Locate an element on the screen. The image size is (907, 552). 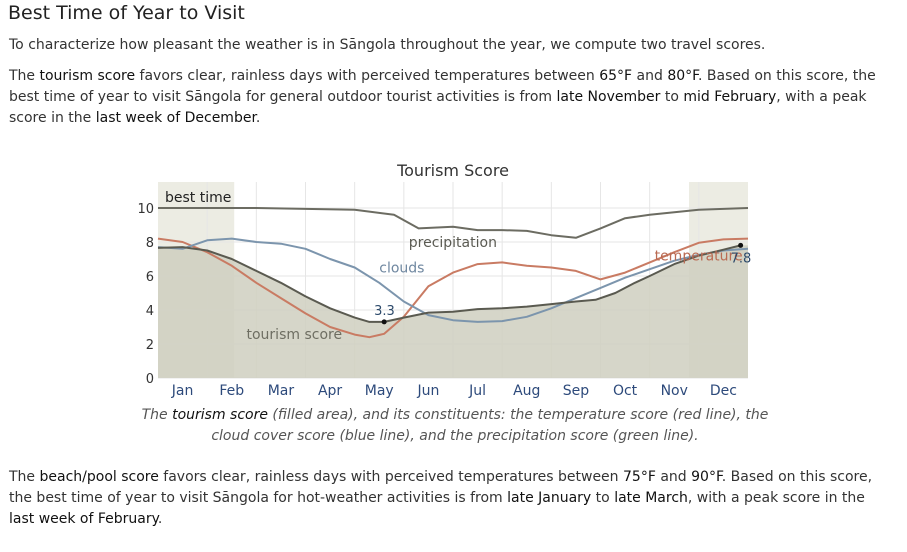
y-tick-label: 6 is located at coordinates (150, 277).